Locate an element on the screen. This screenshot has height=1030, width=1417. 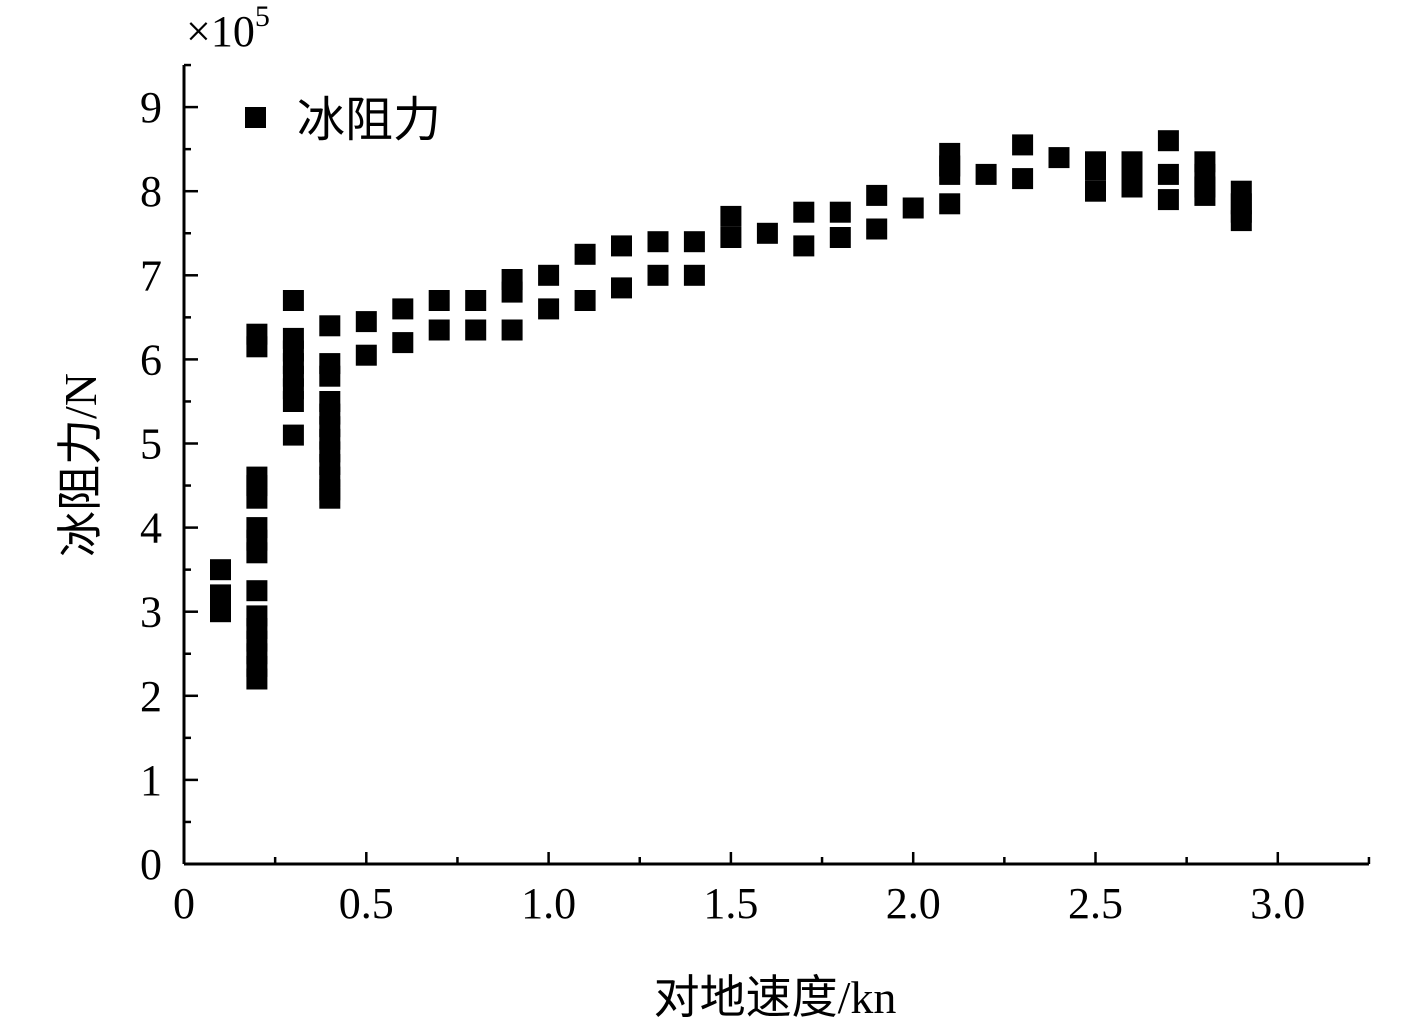
y-multiplier-base: ×10 is located at coordinates (220, 31).